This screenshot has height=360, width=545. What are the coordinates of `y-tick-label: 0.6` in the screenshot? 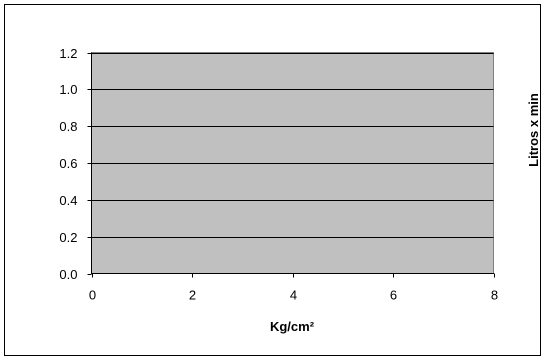 It's located at (68, 163).